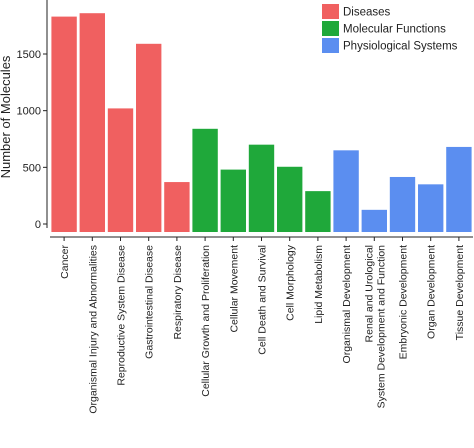 The image size is (474, 448). Describe the element at coordinates (263, 300) in the screenshot. I see `x-tick-label: Cell Death and Survival` at that location.